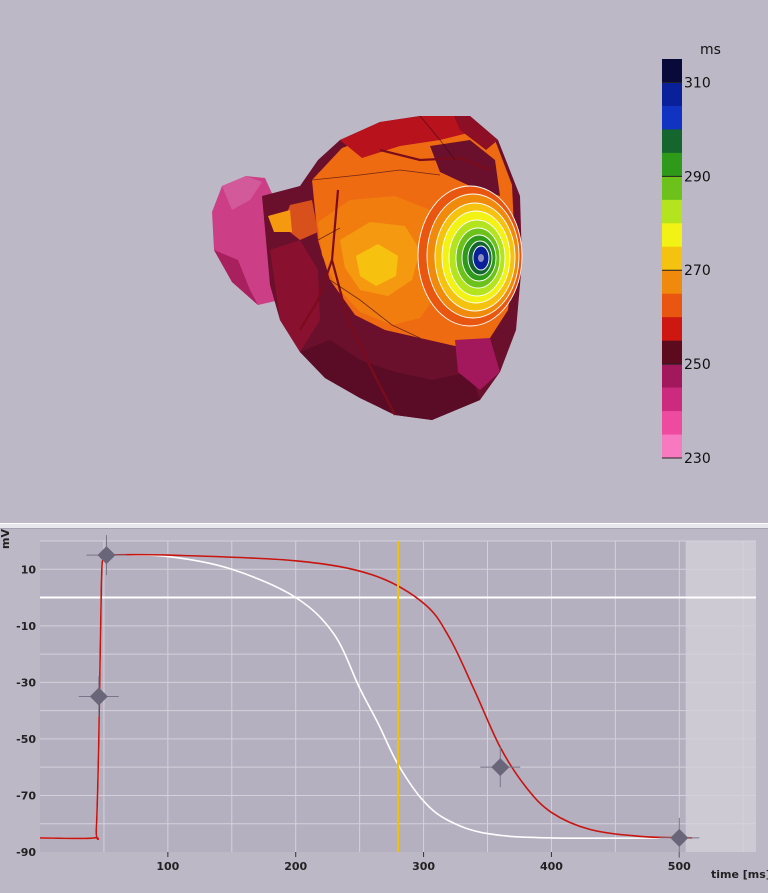 Image resolution: width=768 pixels, height=893 pixels. I want to click on y-tick-label: -30, so click(26, 682).